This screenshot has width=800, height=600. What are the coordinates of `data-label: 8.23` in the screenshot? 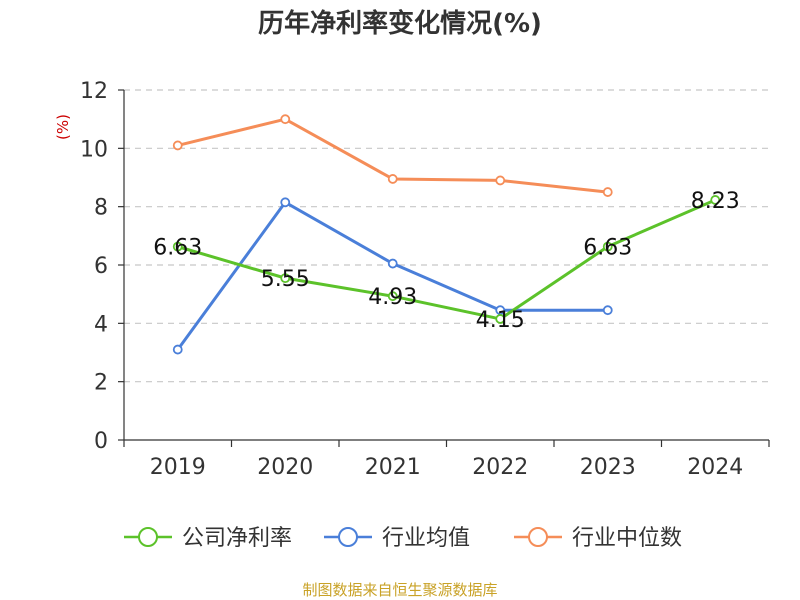 It's located at (715, 201).